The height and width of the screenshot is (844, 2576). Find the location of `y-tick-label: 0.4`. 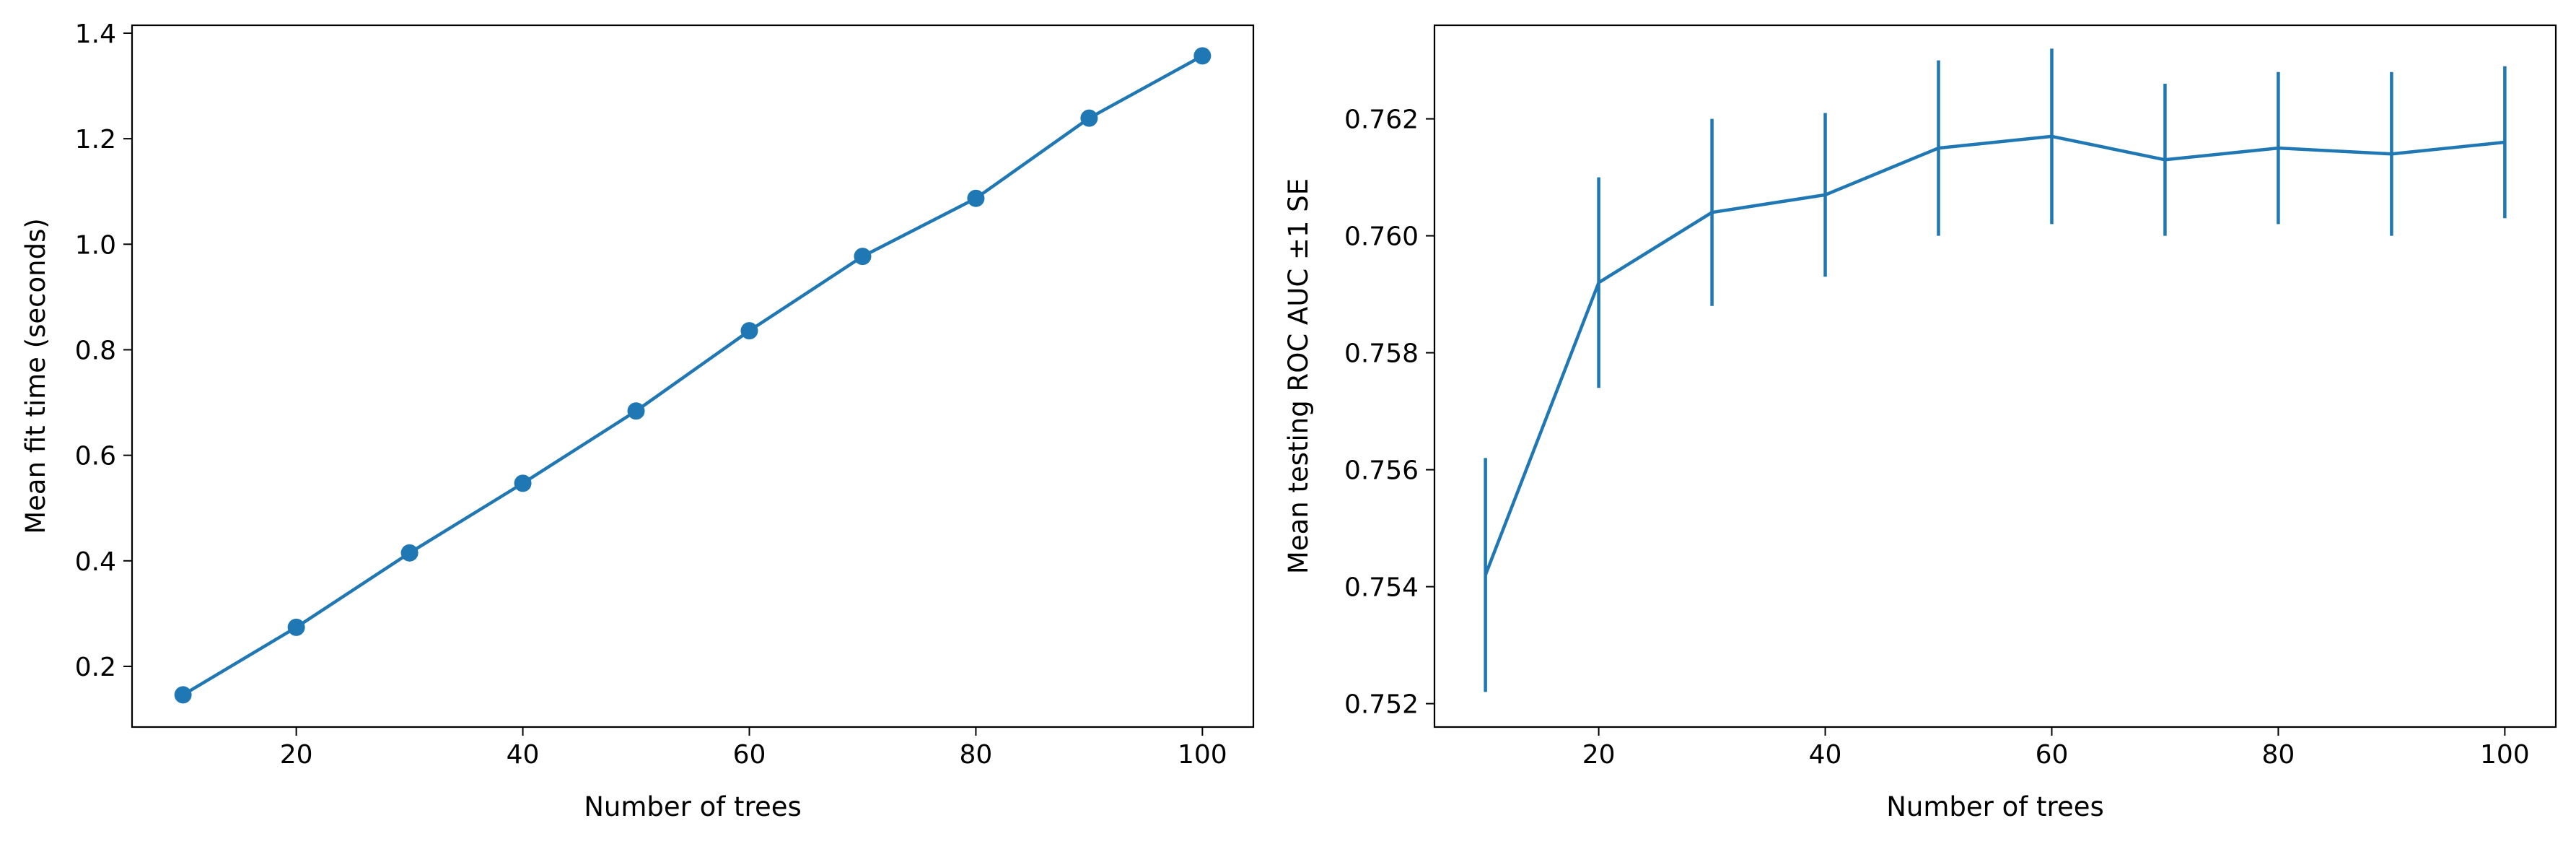

y-tick-label: 0.4 is located at coordinates (95, 562).